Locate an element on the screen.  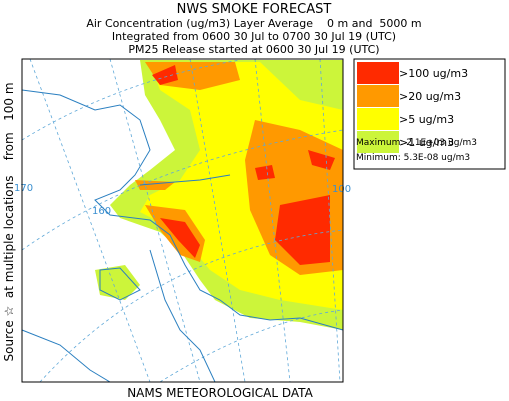
legend: >100 ug/m3 >20 ug/m3 >5 ug/m3 >1 ug/m3 is located at coordinates (412, 107).